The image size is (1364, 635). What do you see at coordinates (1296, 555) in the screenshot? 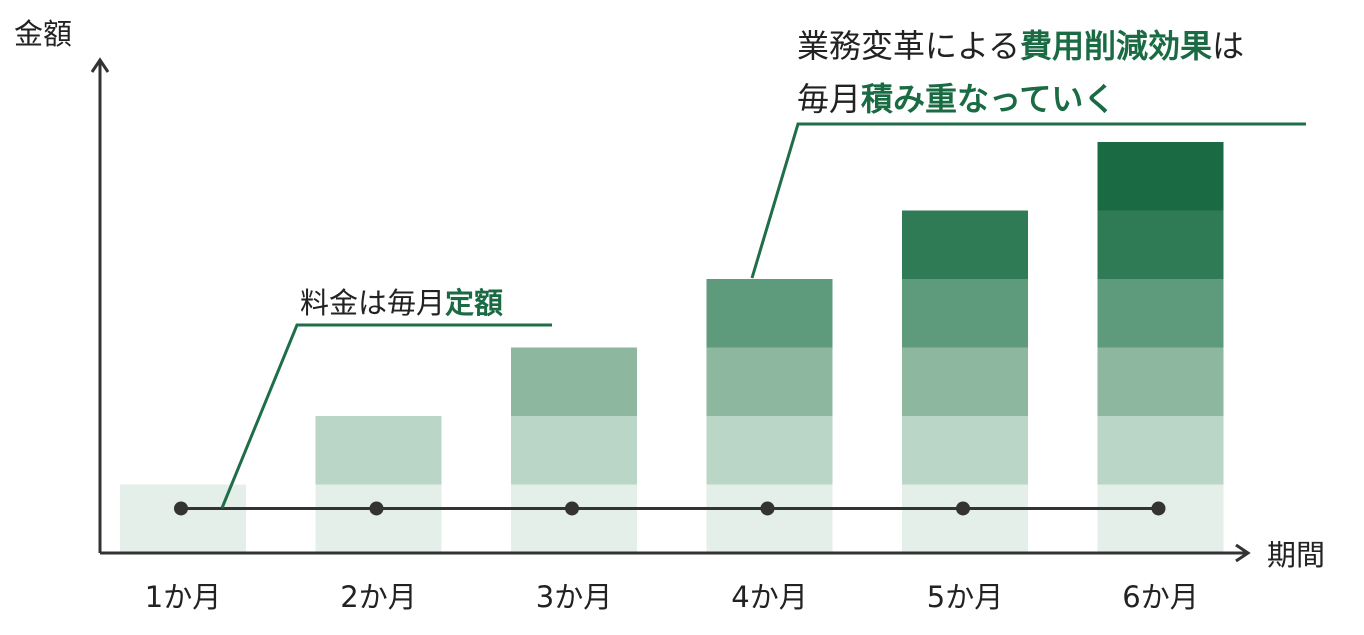
I see `x-axis-label: 期間` at bounding box center [1296, 555].